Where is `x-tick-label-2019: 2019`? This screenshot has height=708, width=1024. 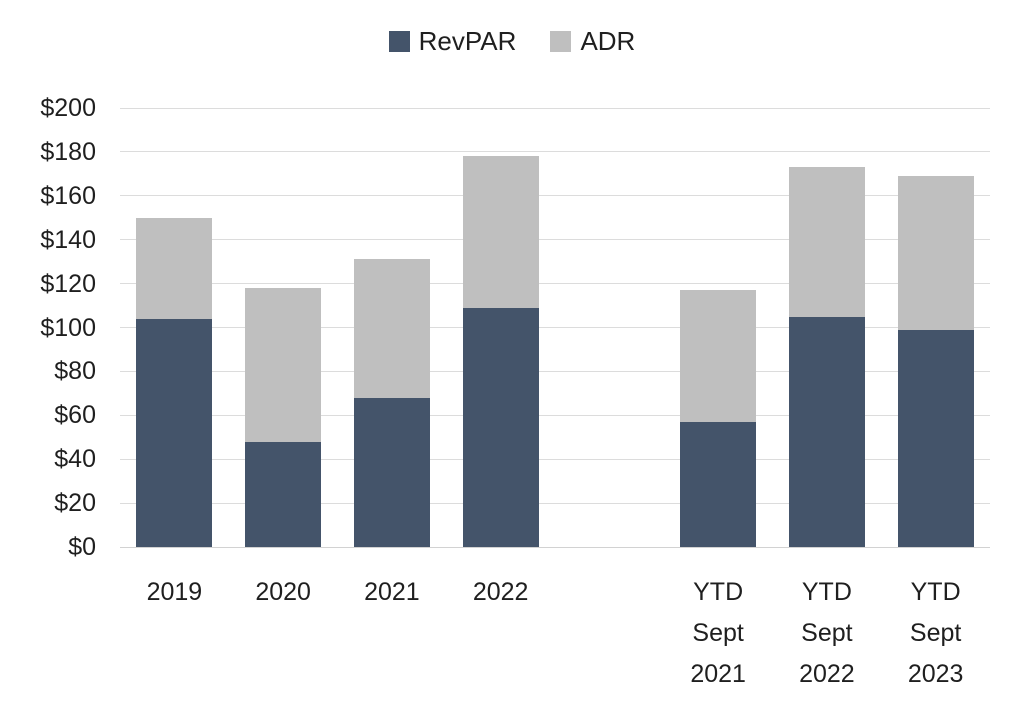
x-tick-label-2019: 2019 is located at coordinates (174, 592).